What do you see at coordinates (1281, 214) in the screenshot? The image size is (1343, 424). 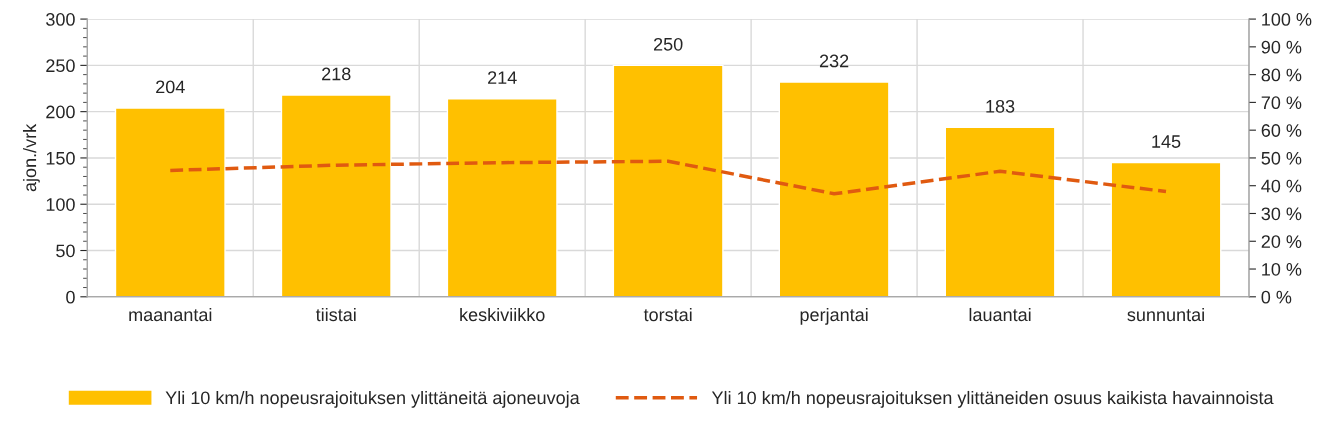 I see `y2-tick-label: 30 %` at bounding box center [1281, 214].